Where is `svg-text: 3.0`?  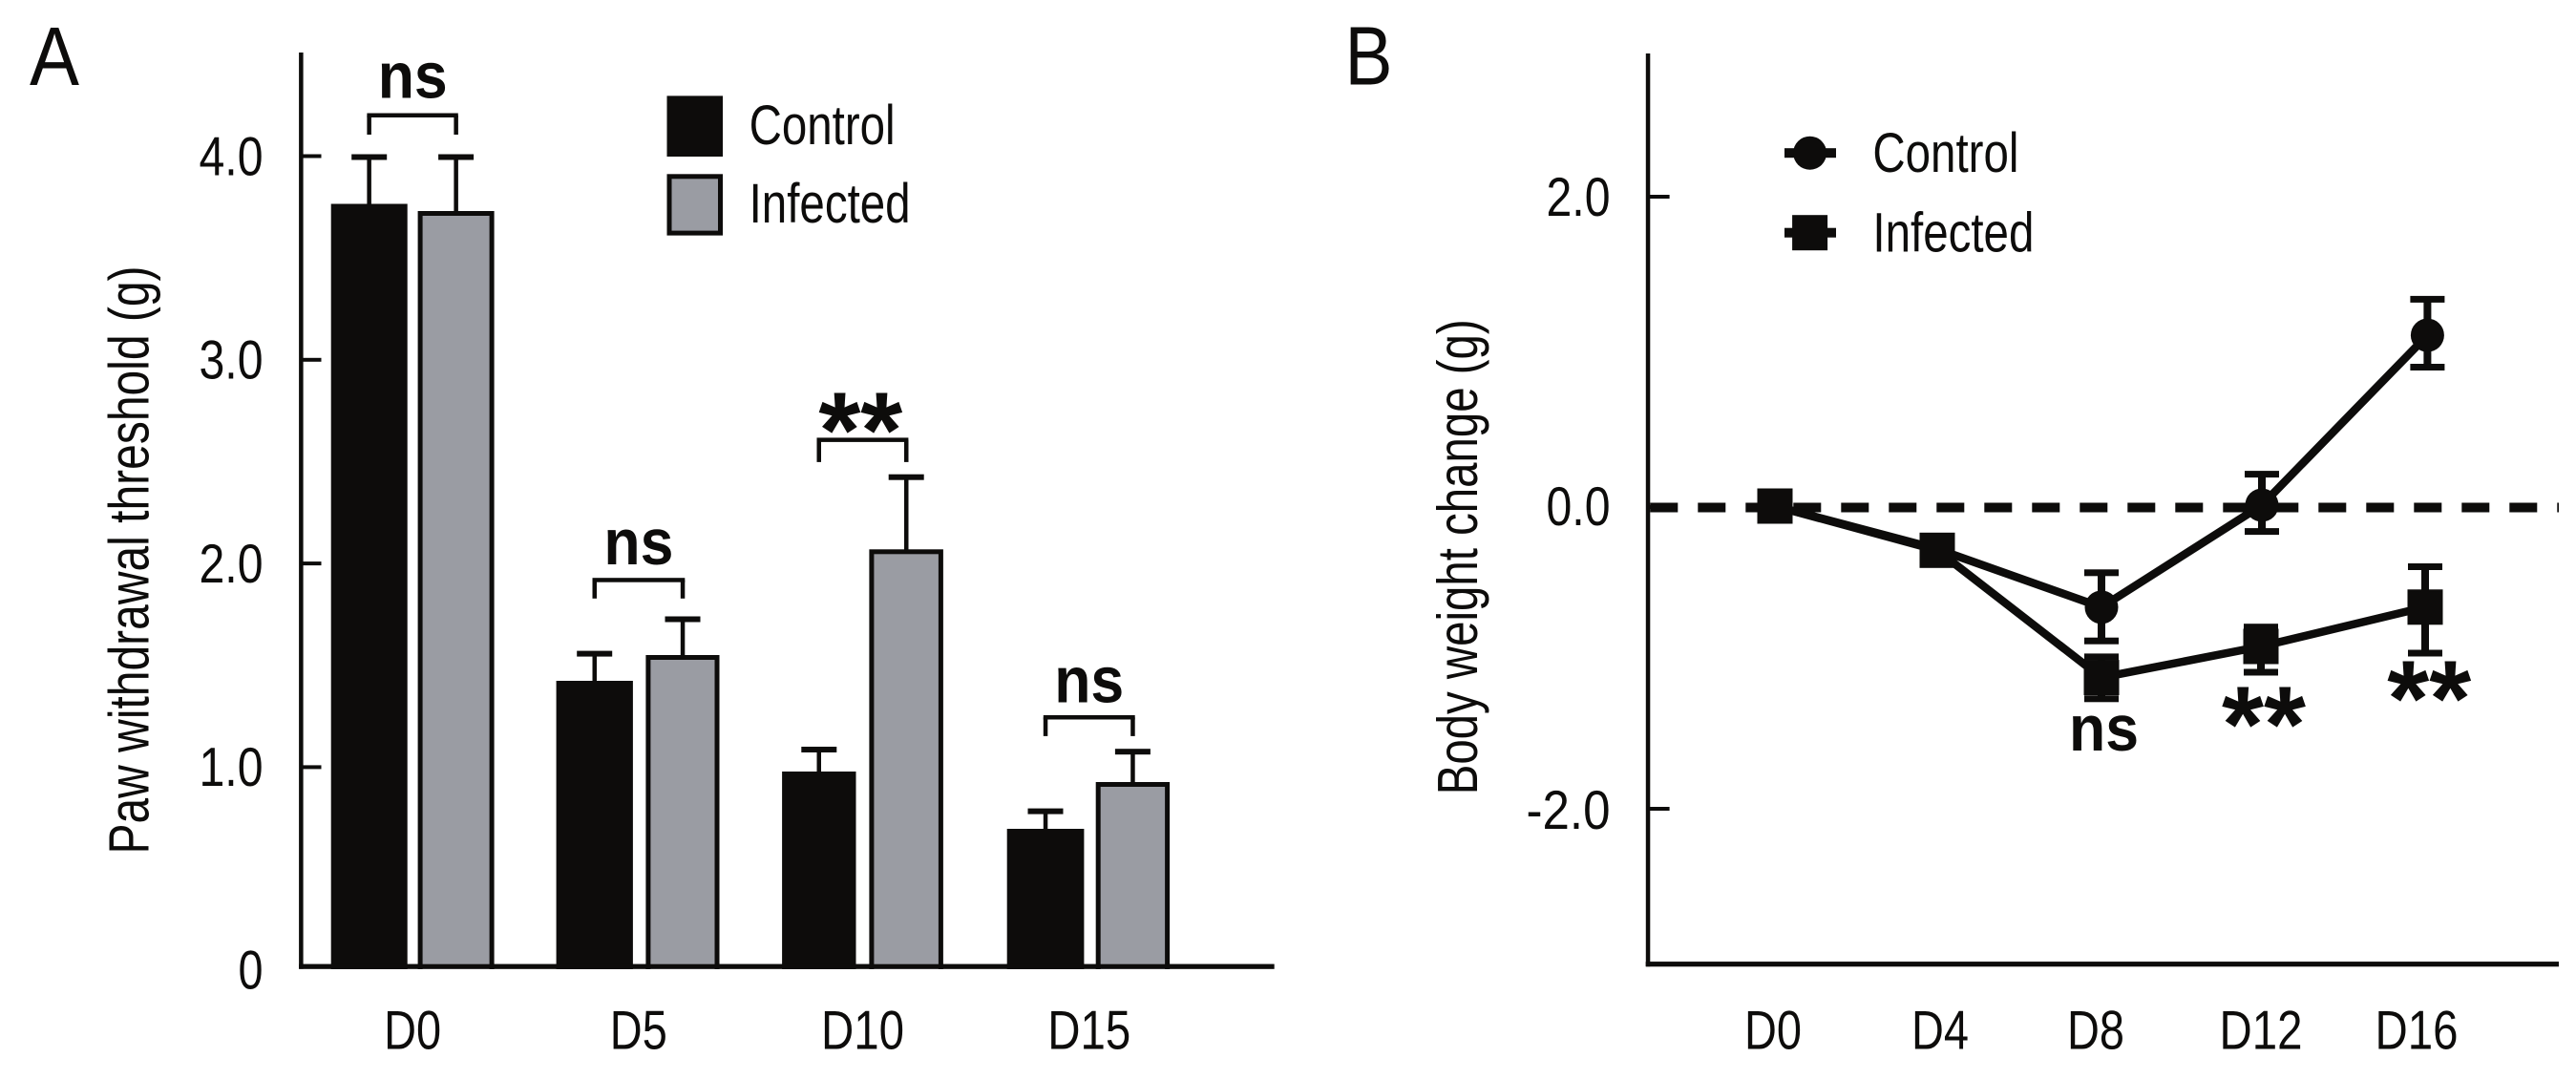 svg-text: 3.0 is located at coordinates (232, 360).